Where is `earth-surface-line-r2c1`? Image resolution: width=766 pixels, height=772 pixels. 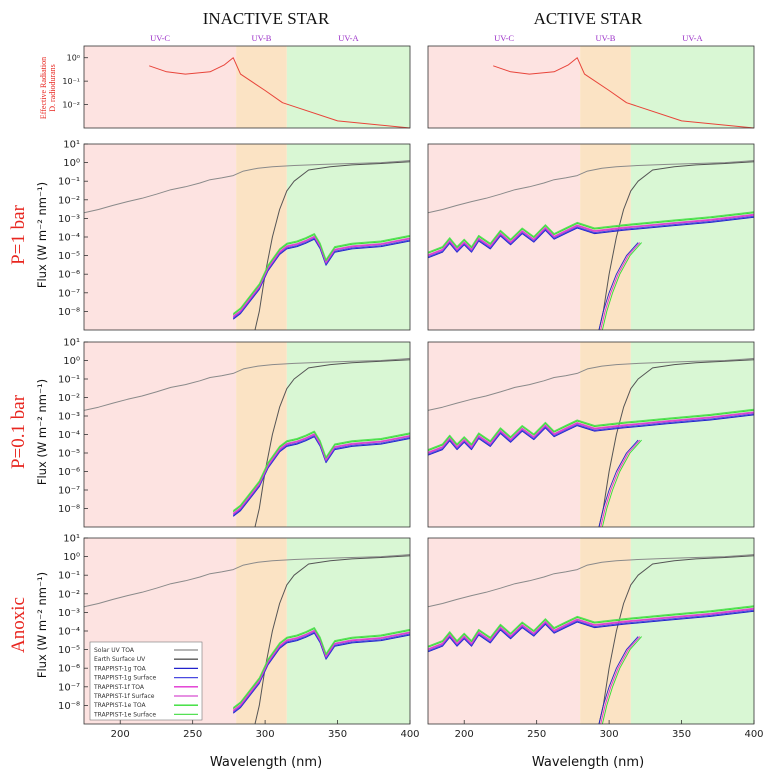
earth-surface-line-r2c1 is located at coordinates (676, 640).